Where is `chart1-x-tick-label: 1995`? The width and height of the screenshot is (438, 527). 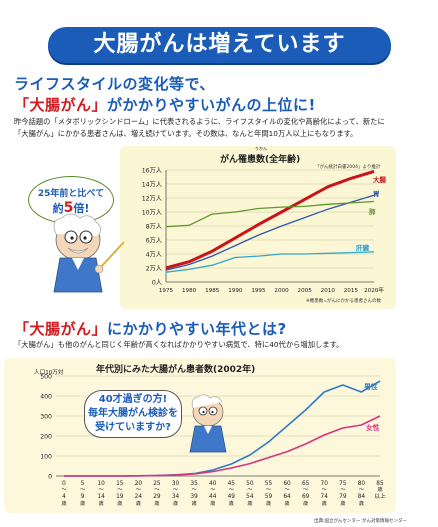
chart1-x-tick-label: 1995 is located at coordinates (258, 291).